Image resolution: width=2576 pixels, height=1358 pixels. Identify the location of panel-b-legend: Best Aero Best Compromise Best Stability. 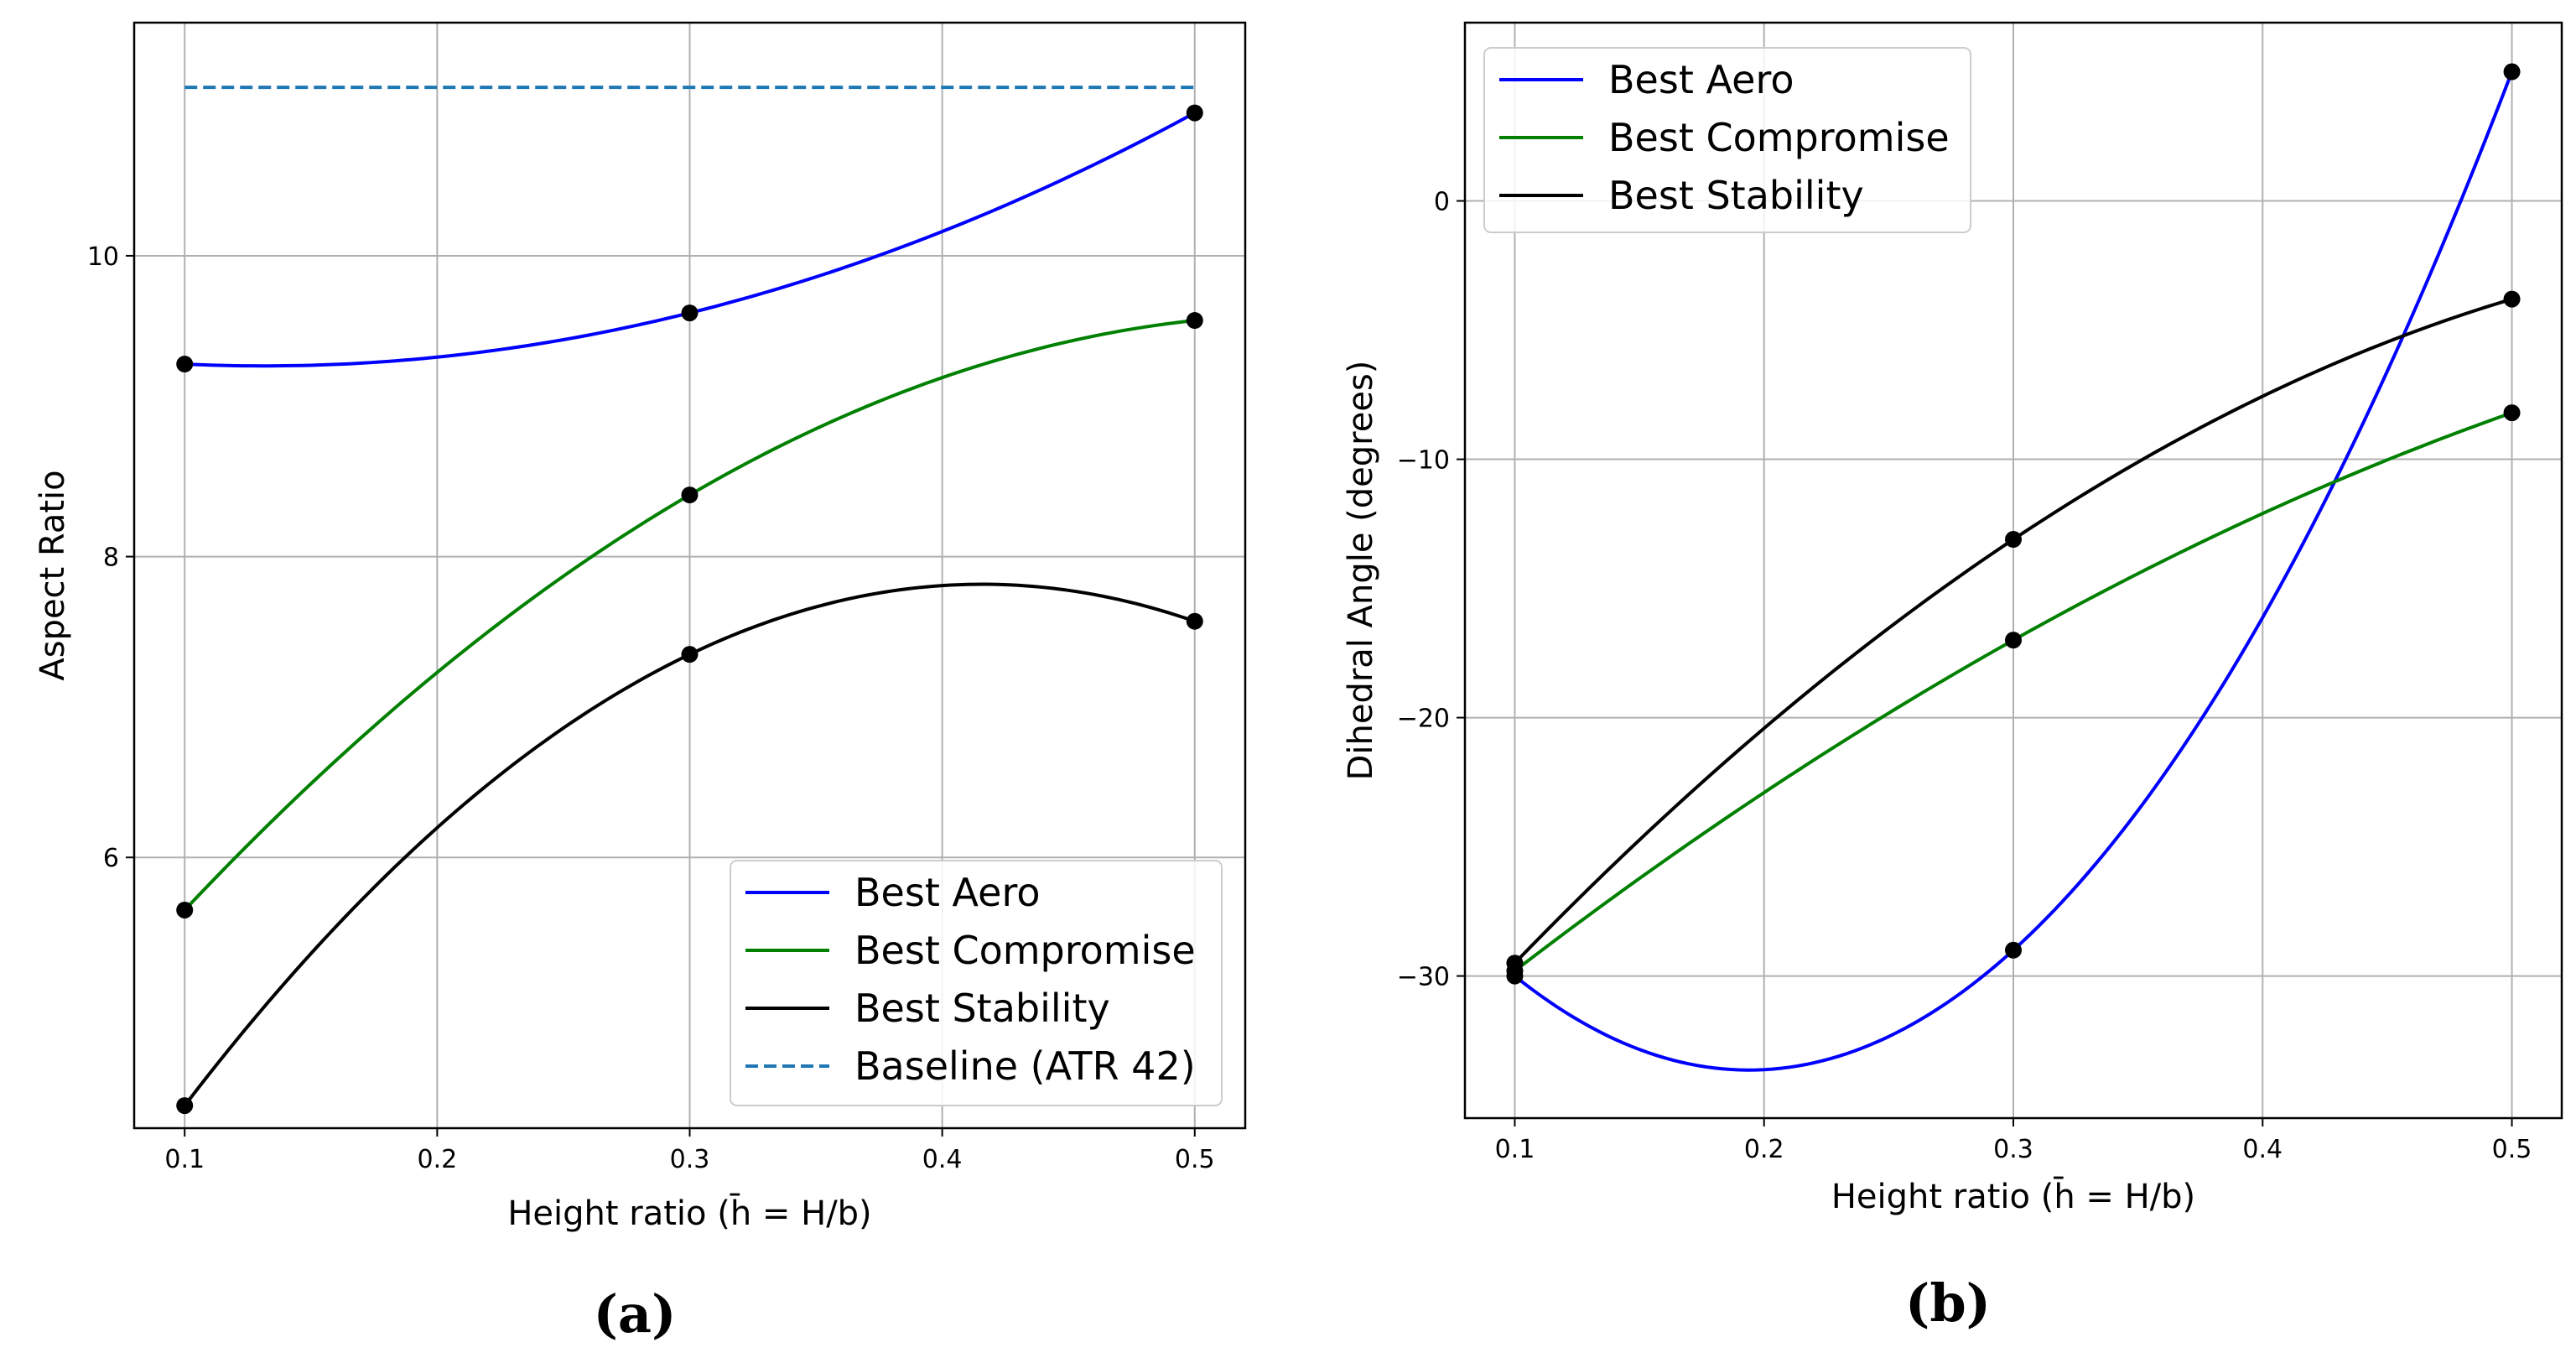
(1727, 140).